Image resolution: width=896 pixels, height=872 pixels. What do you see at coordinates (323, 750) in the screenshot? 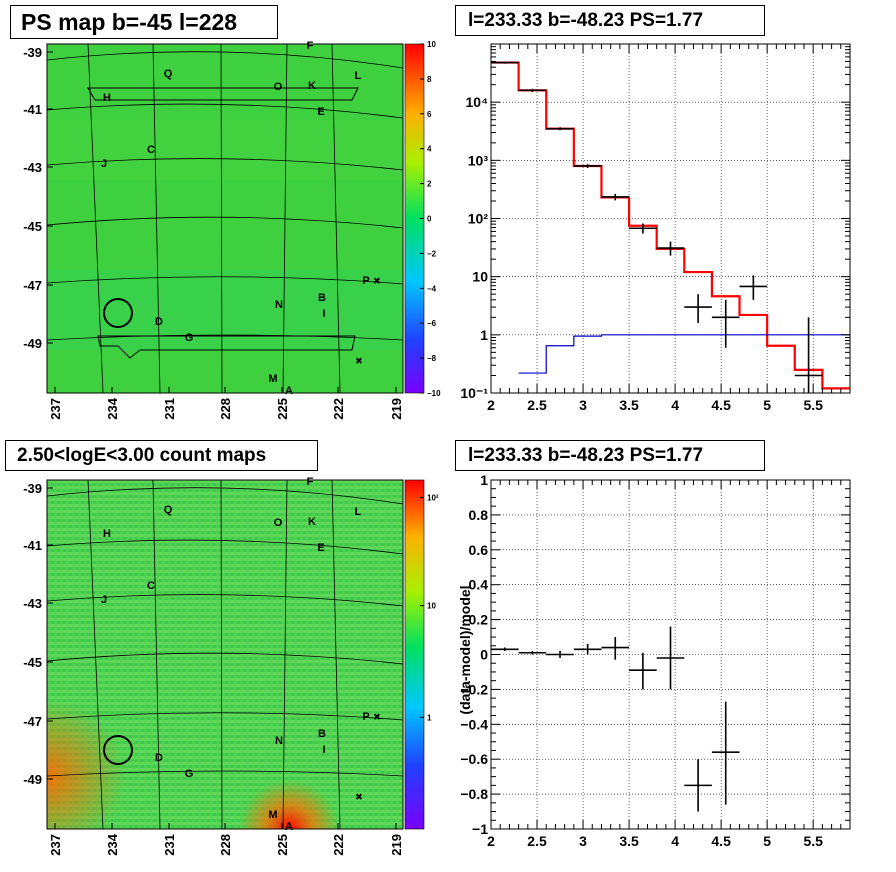
I see `source-label: I` at bounding box center [323, 750].